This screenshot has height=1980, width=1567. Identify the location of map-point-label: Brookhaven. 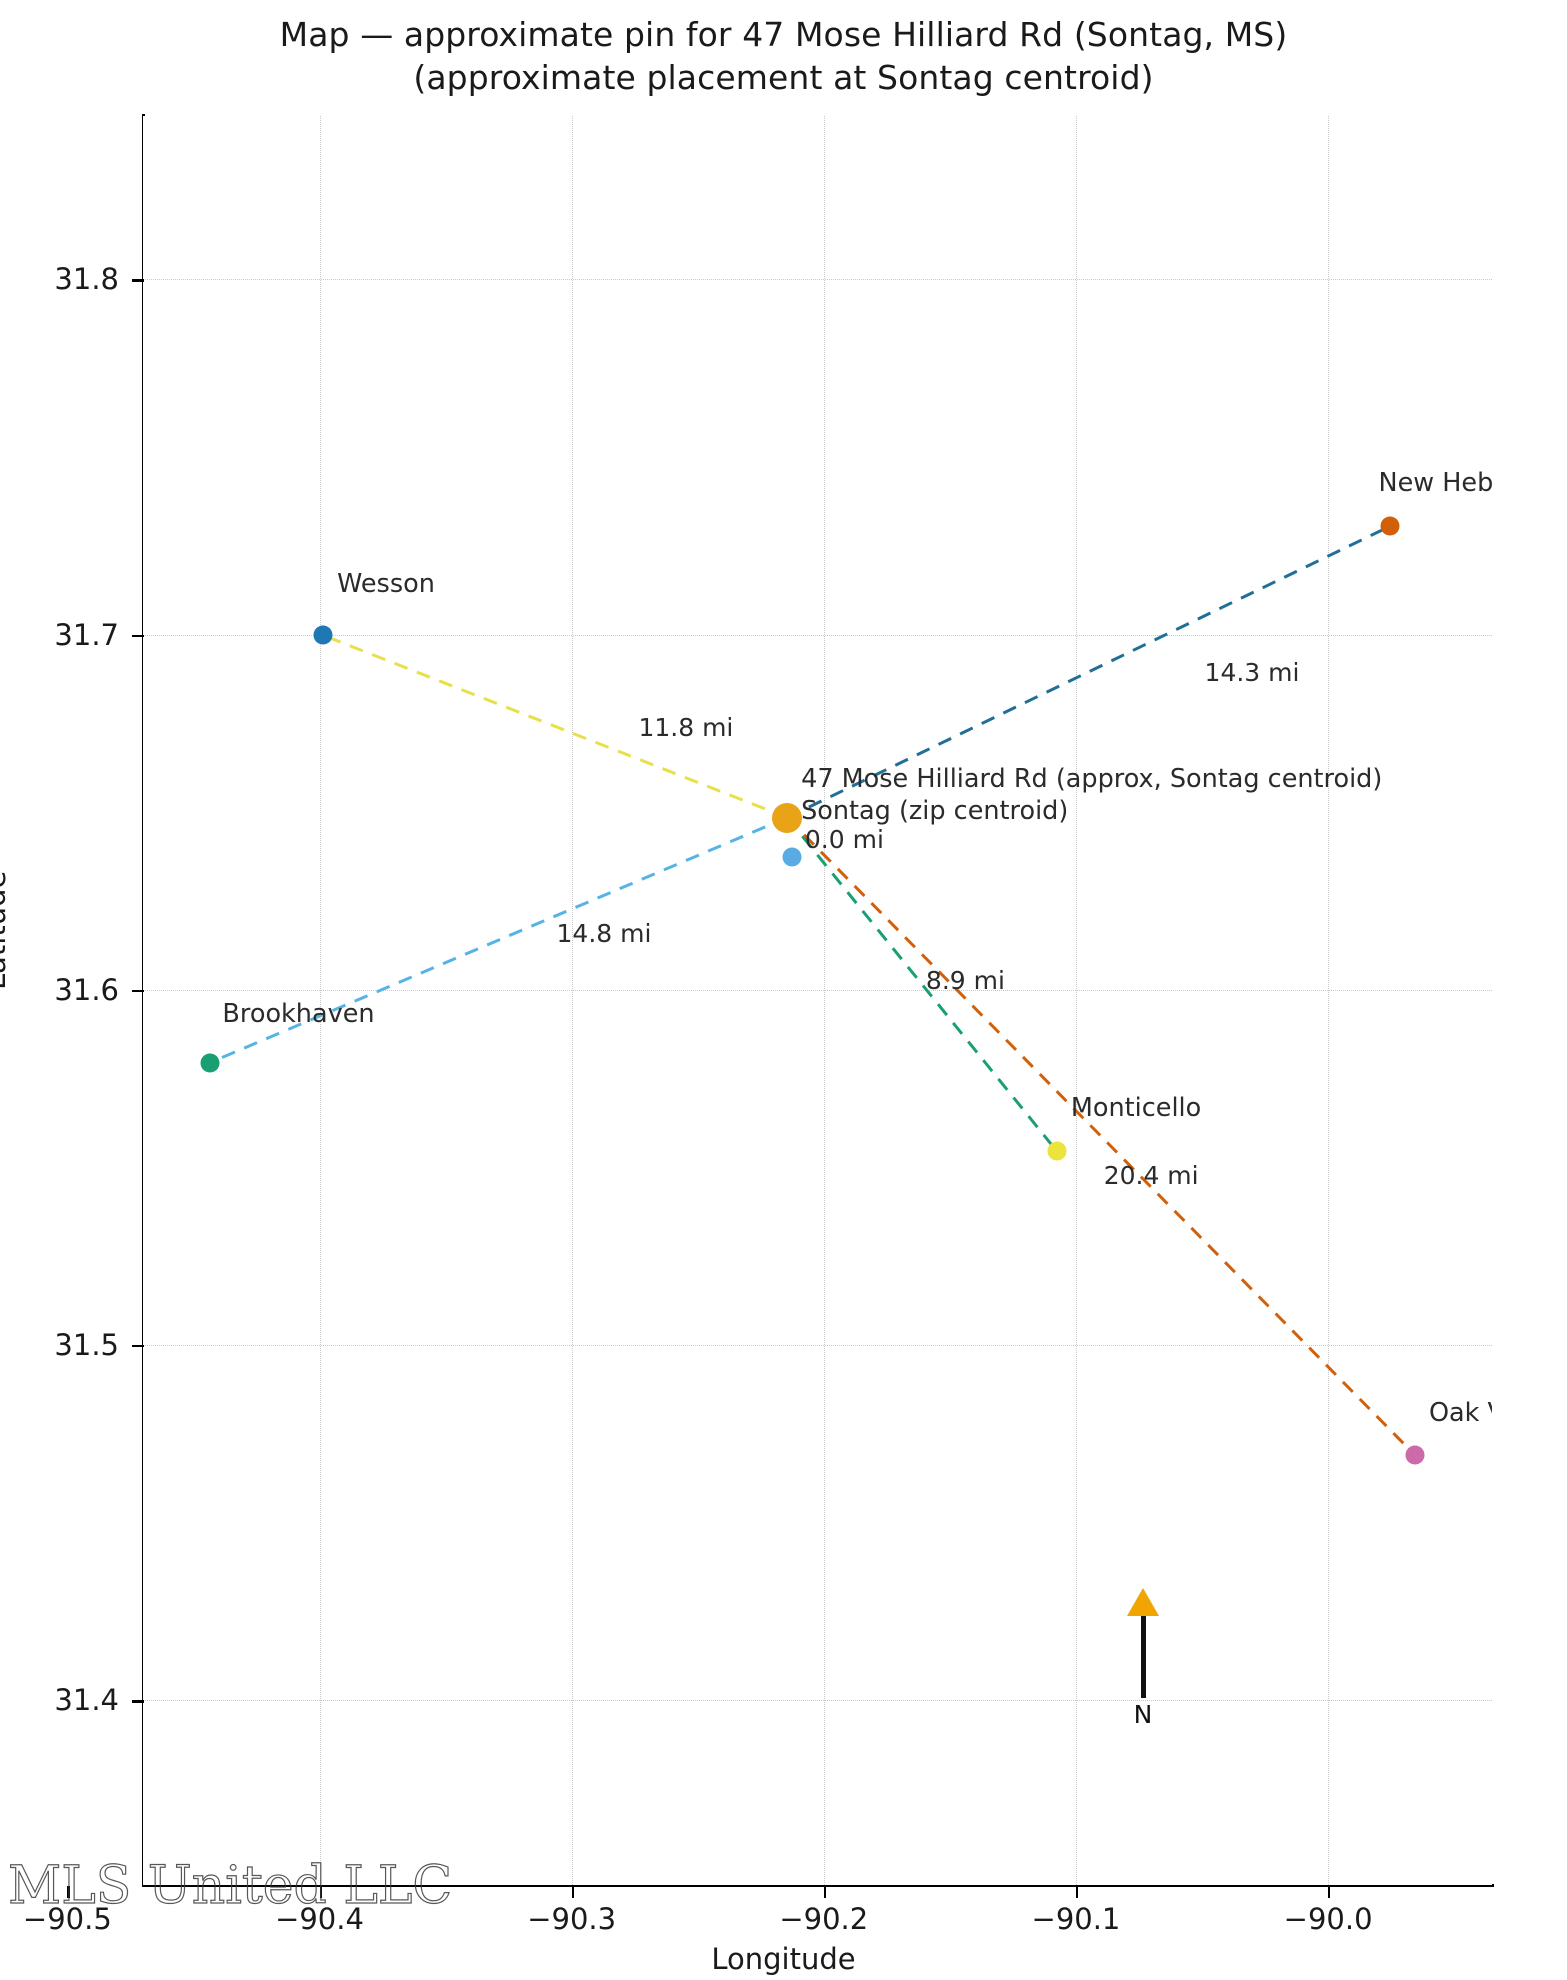
(298, 1013).